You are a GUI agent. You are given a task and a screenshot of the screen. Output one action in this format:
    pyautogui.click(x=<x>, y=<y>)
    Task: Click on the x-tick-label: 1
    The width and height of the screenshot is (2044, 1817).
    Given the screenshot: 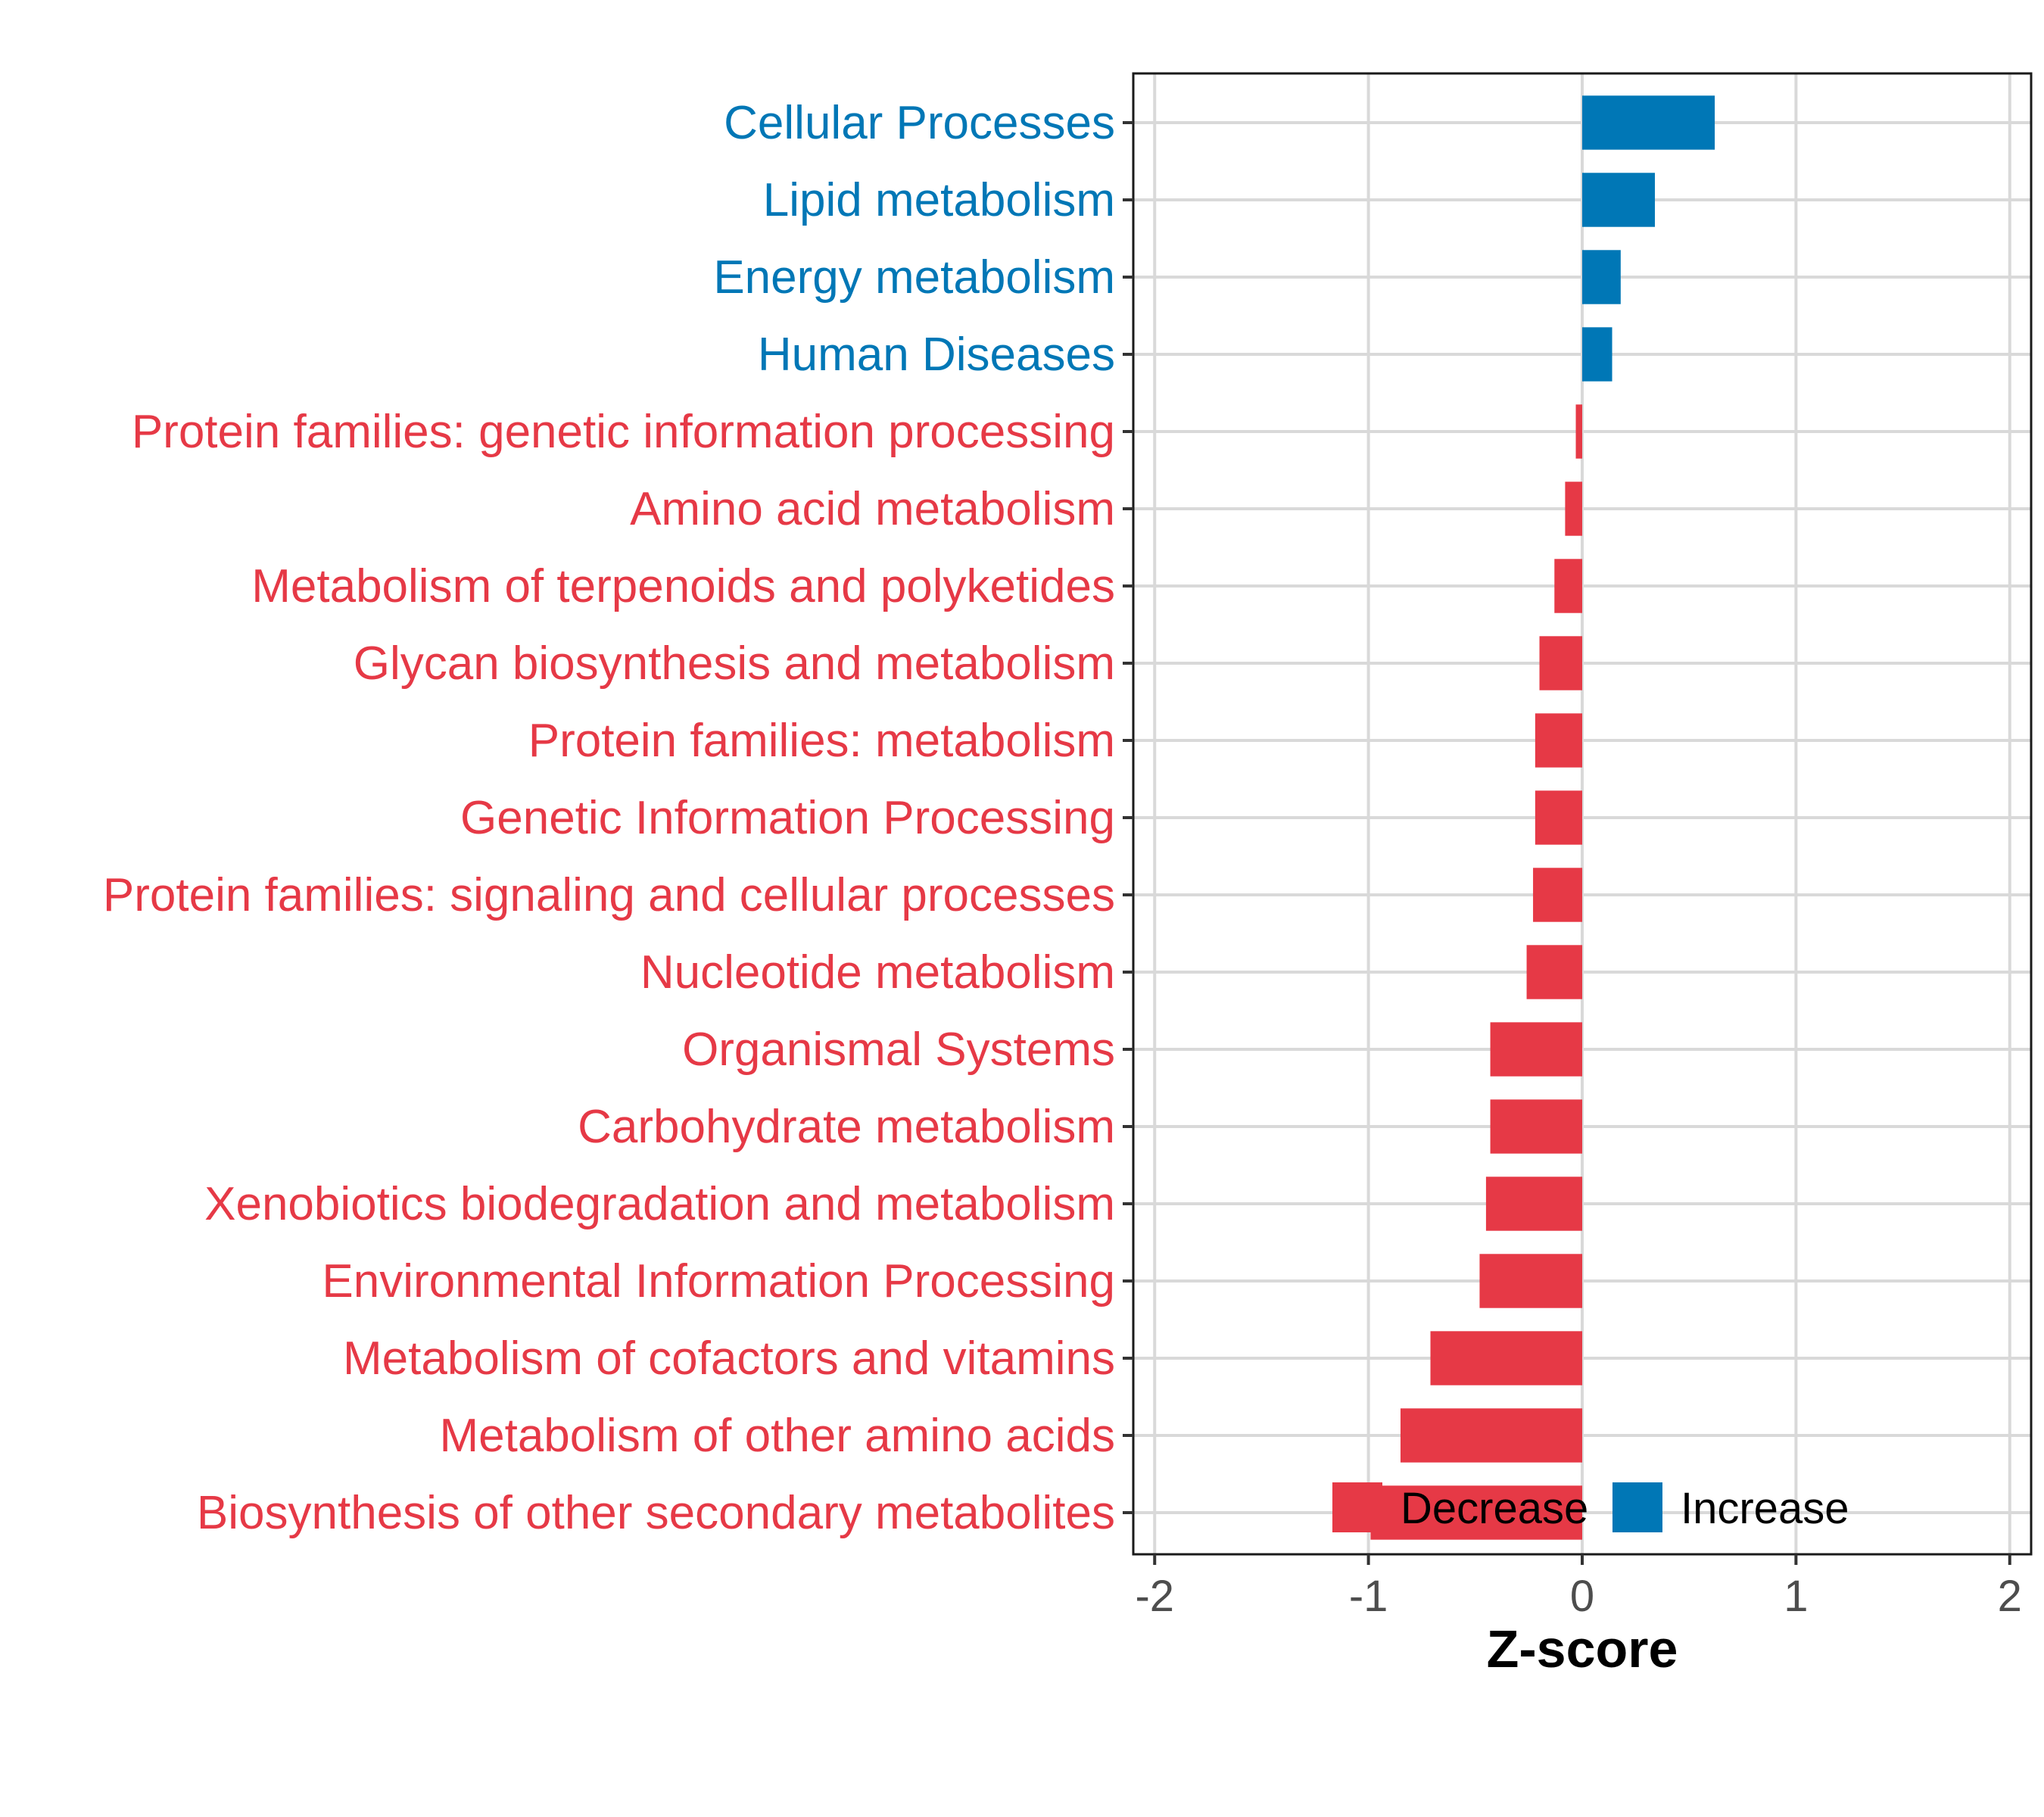 What is the action you would take?
    pyautogui.click(x=1796, y=1596)
    